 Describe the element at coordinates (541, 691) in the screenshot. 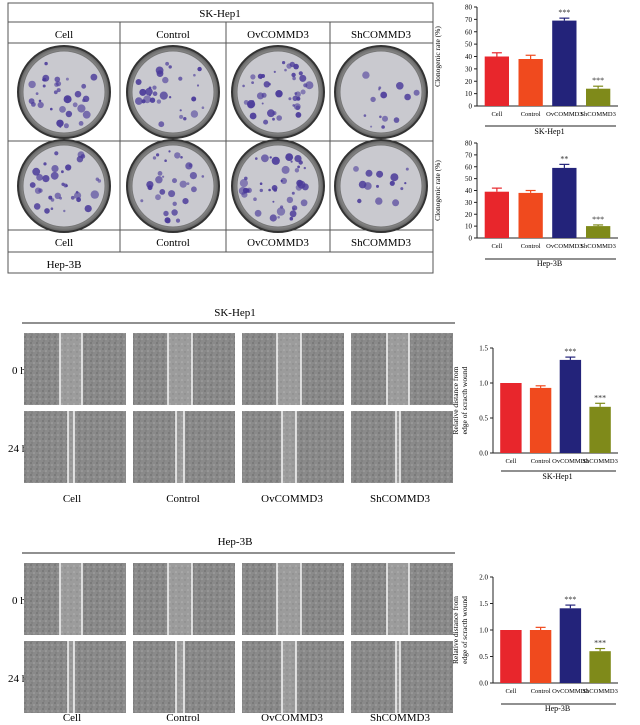

I see `x-tick-label: Control` at that location.